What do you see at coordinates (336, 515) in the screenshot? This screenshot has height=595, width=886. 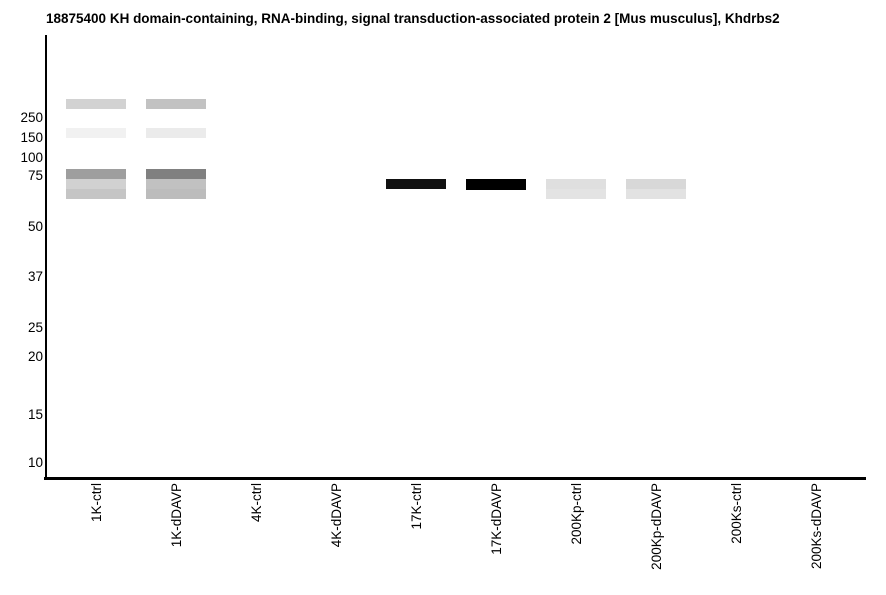 I see `x-axis-lane-label: 4K-dDAVP` at bounding box center [336, 515].